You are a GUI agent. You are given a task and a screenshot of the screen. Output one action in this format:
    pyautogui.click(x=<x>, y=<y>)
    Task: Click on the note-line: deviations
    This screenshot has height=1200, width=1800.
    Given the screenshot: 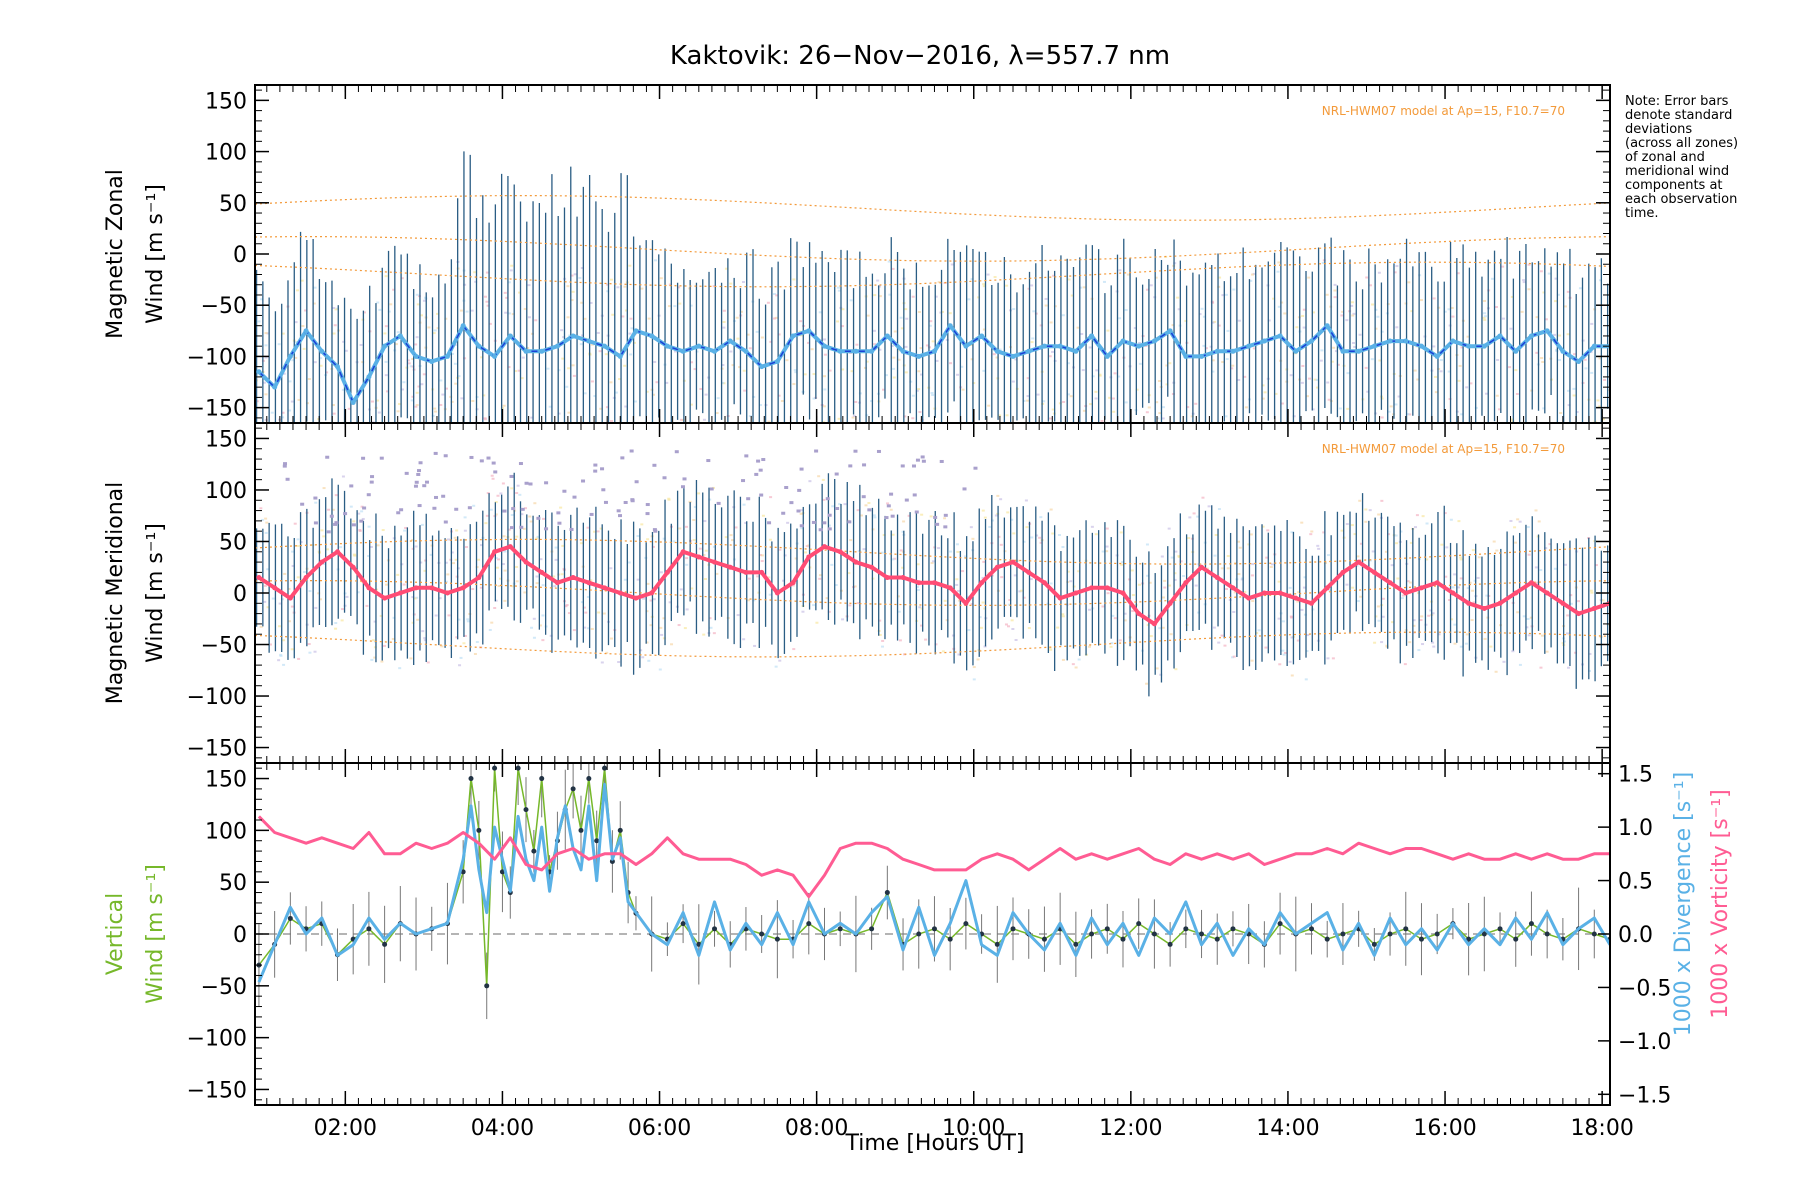 What is the action you would take?
    pyautogui.click(x=1658, y=129)
    